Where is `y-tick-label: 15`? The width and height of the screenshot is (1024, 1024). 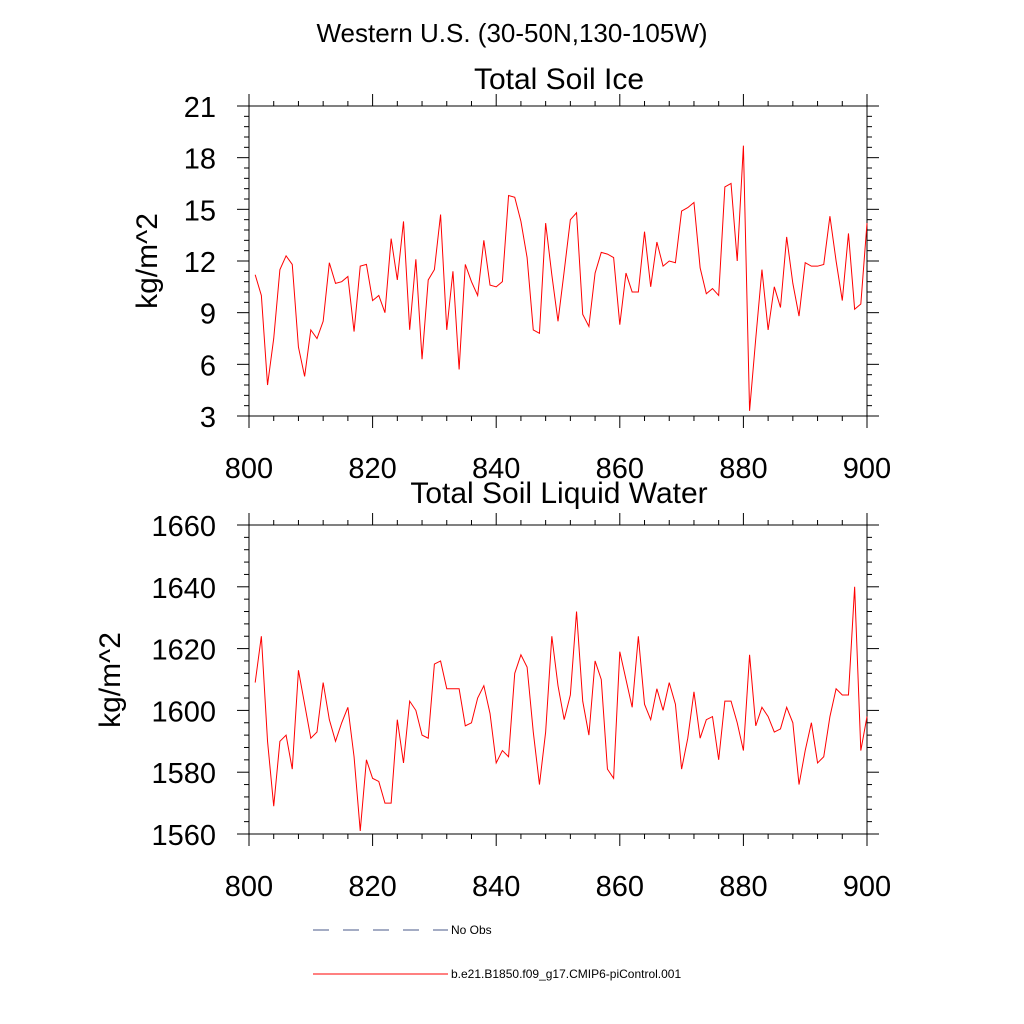
y-tick-label: 15 is located at coordinates (200, 211).